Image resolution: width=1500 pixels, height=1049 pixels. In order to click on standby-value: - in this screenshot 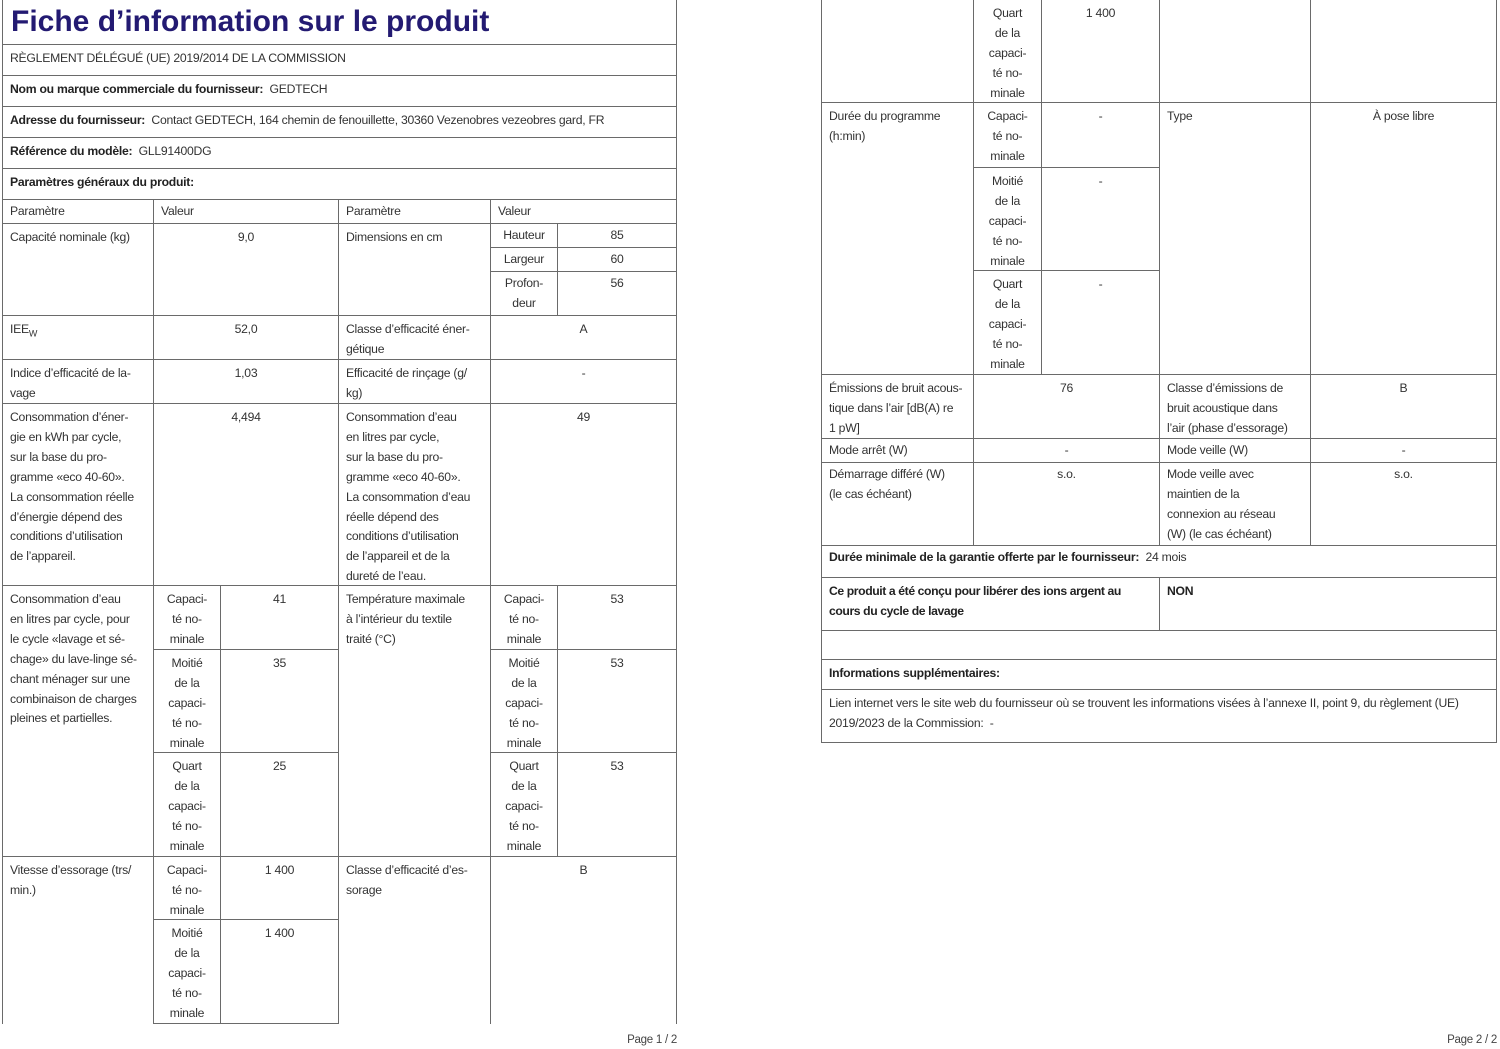, I will do `click(1403, 450)`.